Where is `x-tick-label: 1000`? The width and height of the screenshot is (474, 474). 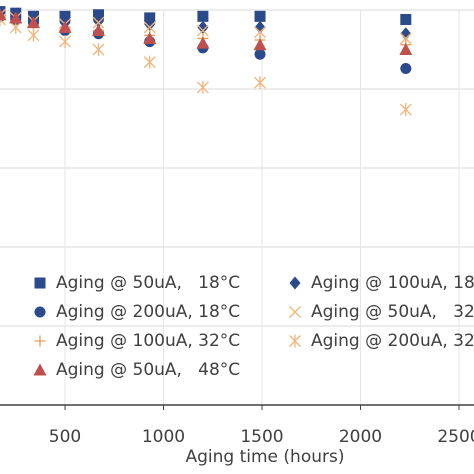 x-tick-label: 1000 is located at coordinates (163, 437).